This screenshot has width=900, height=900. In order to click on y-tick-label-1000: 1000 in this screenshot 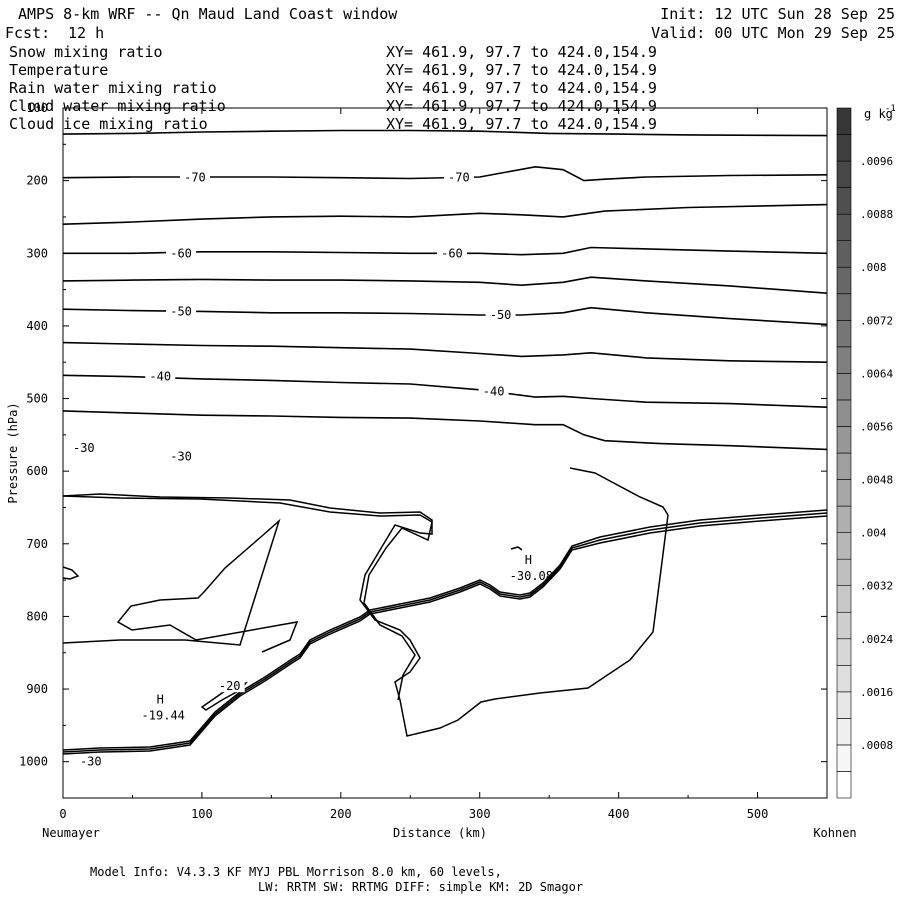, I will do `click(33, 762)`.